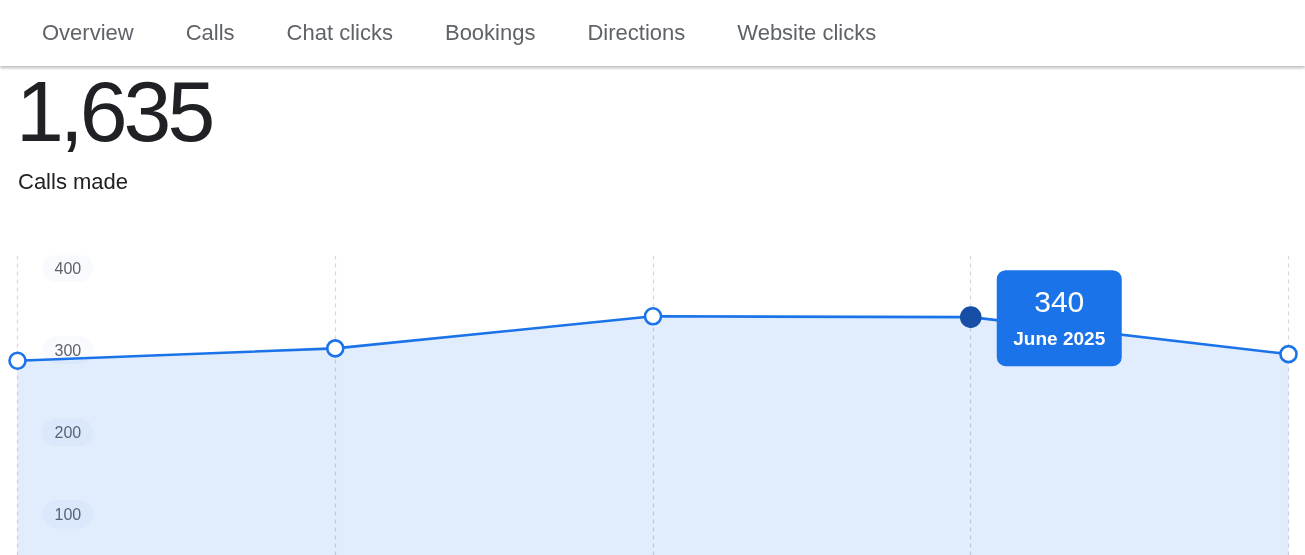  Describe the element at coordinates (210, 33) in the screenshot. I see `text: Calls` at that location.